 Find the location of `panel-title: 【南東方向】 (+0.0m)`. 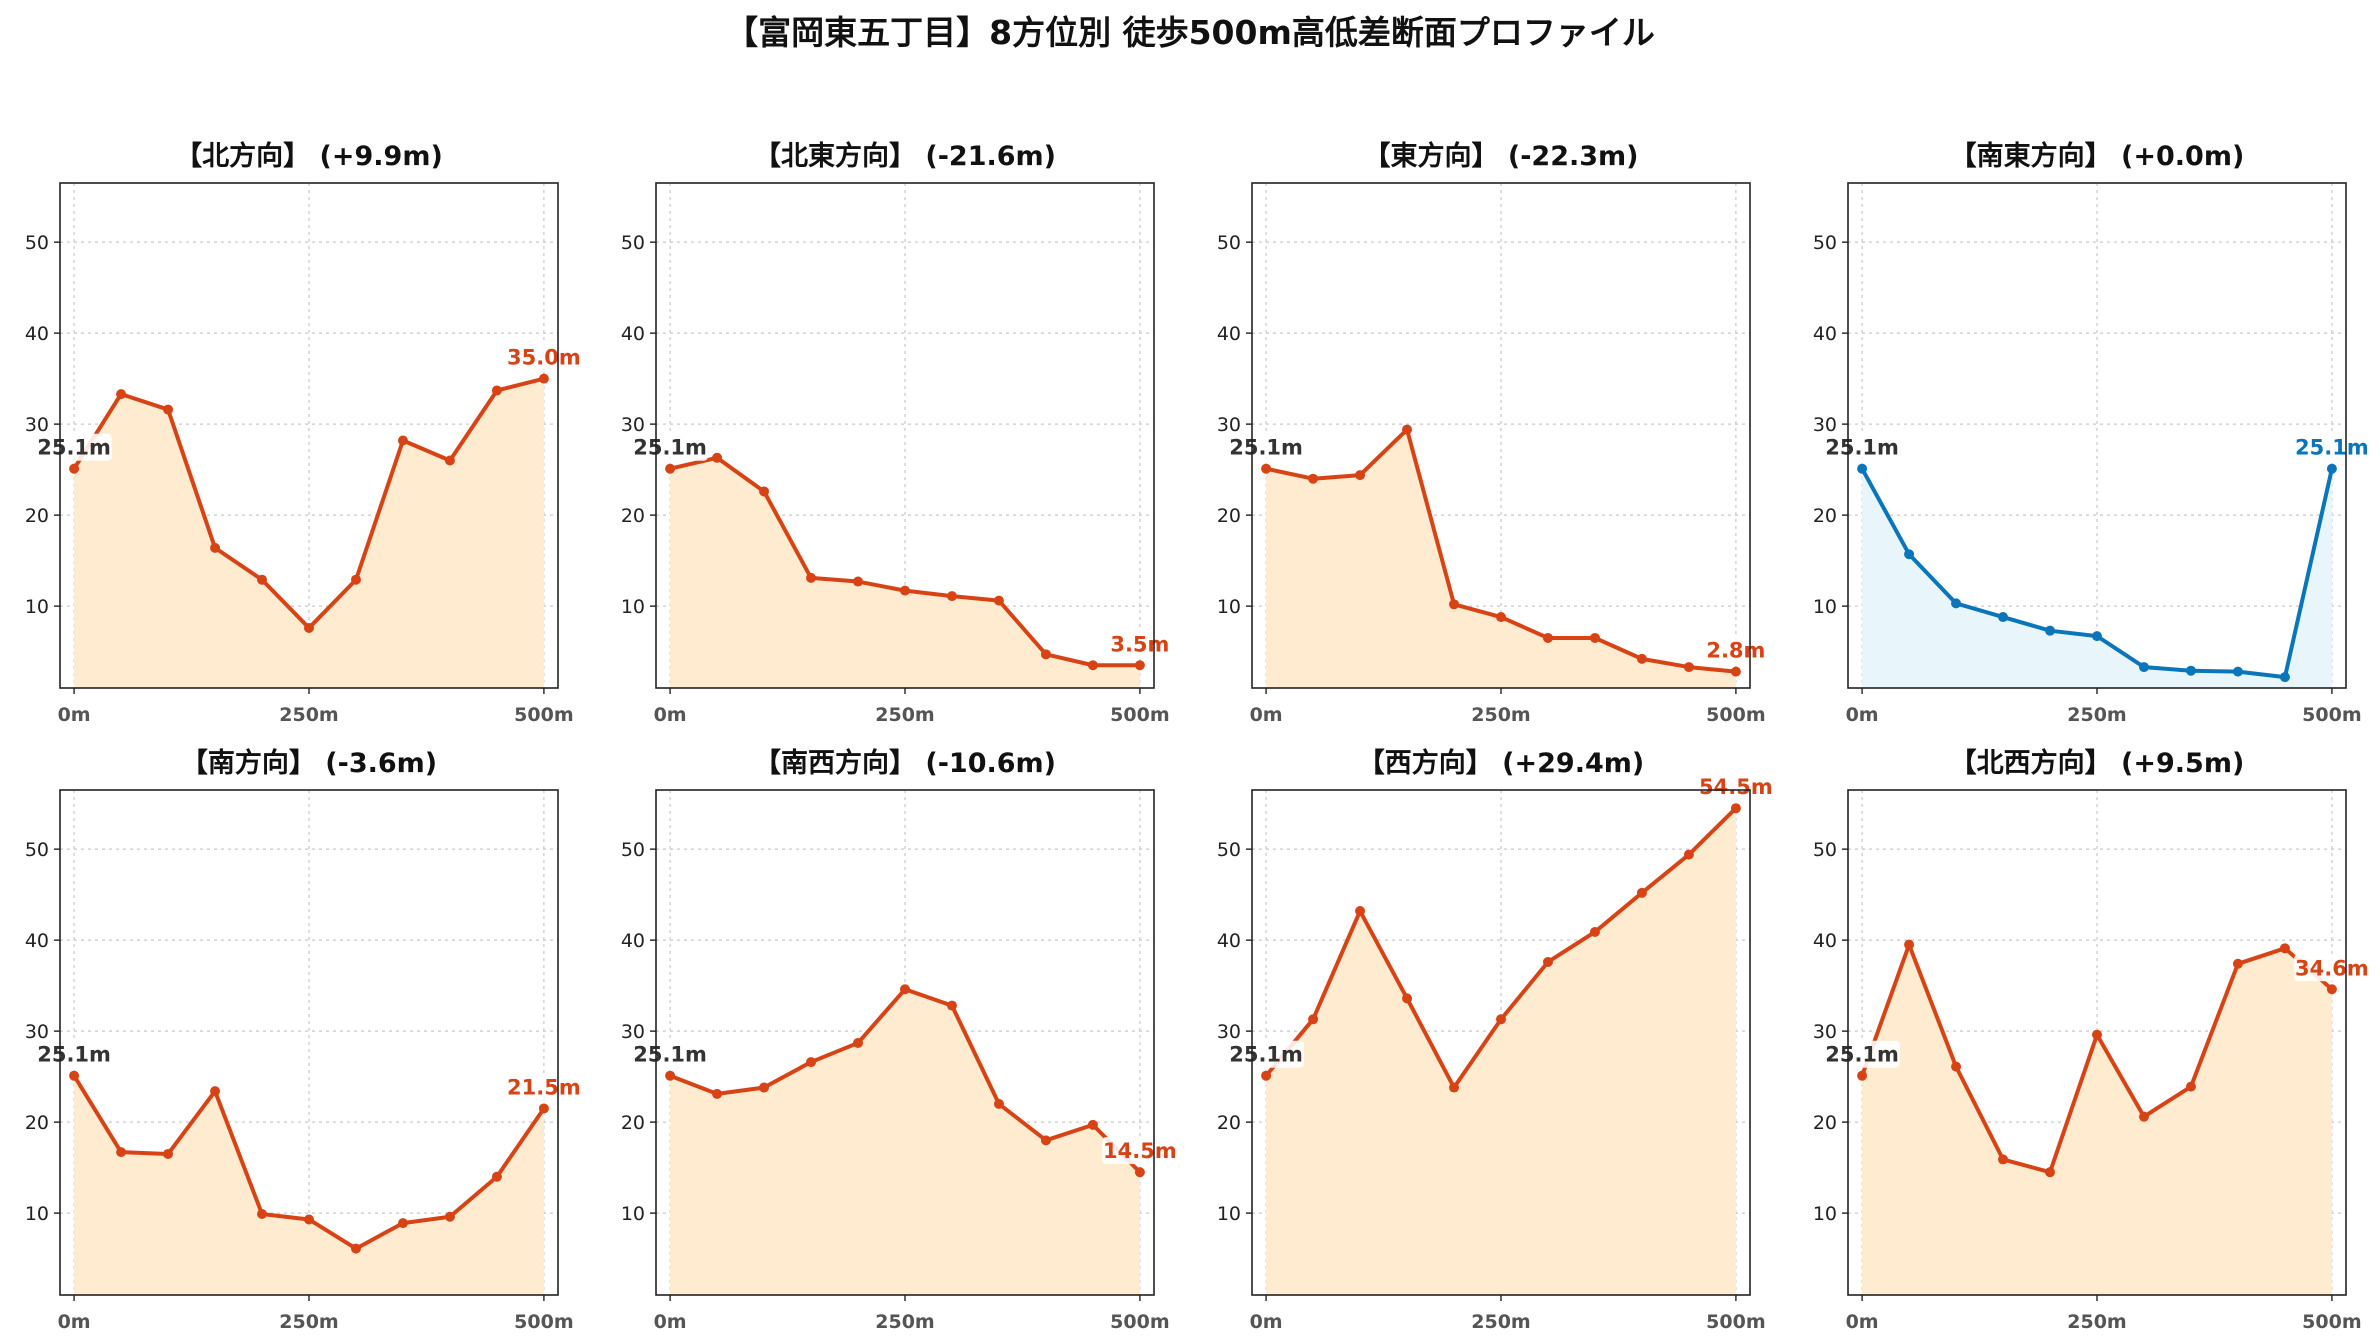

panel-title: 【南東方向】 (+0.0m) is located at coordinates (2097, 156).